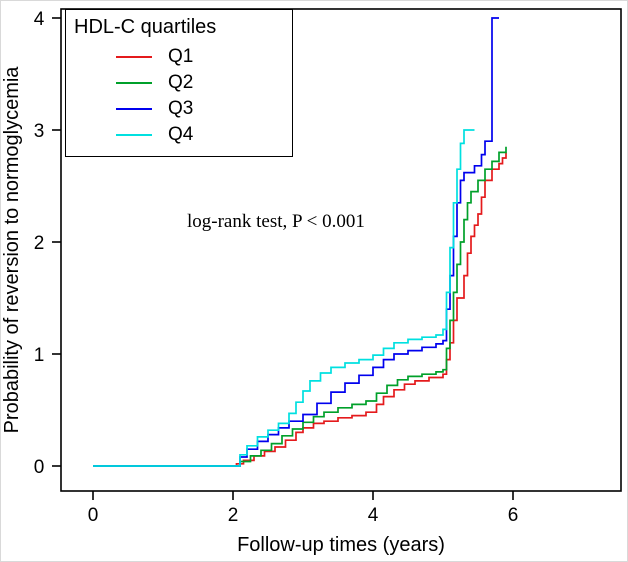  Describe the element at coordinates (179, 95) in the screenshot. I see `legend-items: Q1 Q2 Q3 Q4` at that location.